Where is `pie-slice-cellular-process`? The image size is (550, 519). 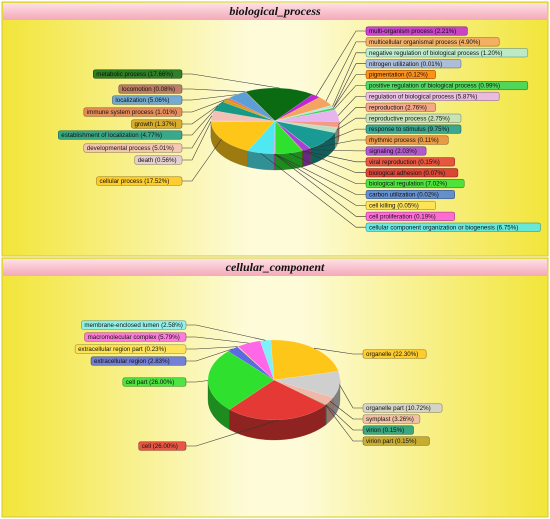
pie-slice-cellular-process is located at coordinates (243, 136).